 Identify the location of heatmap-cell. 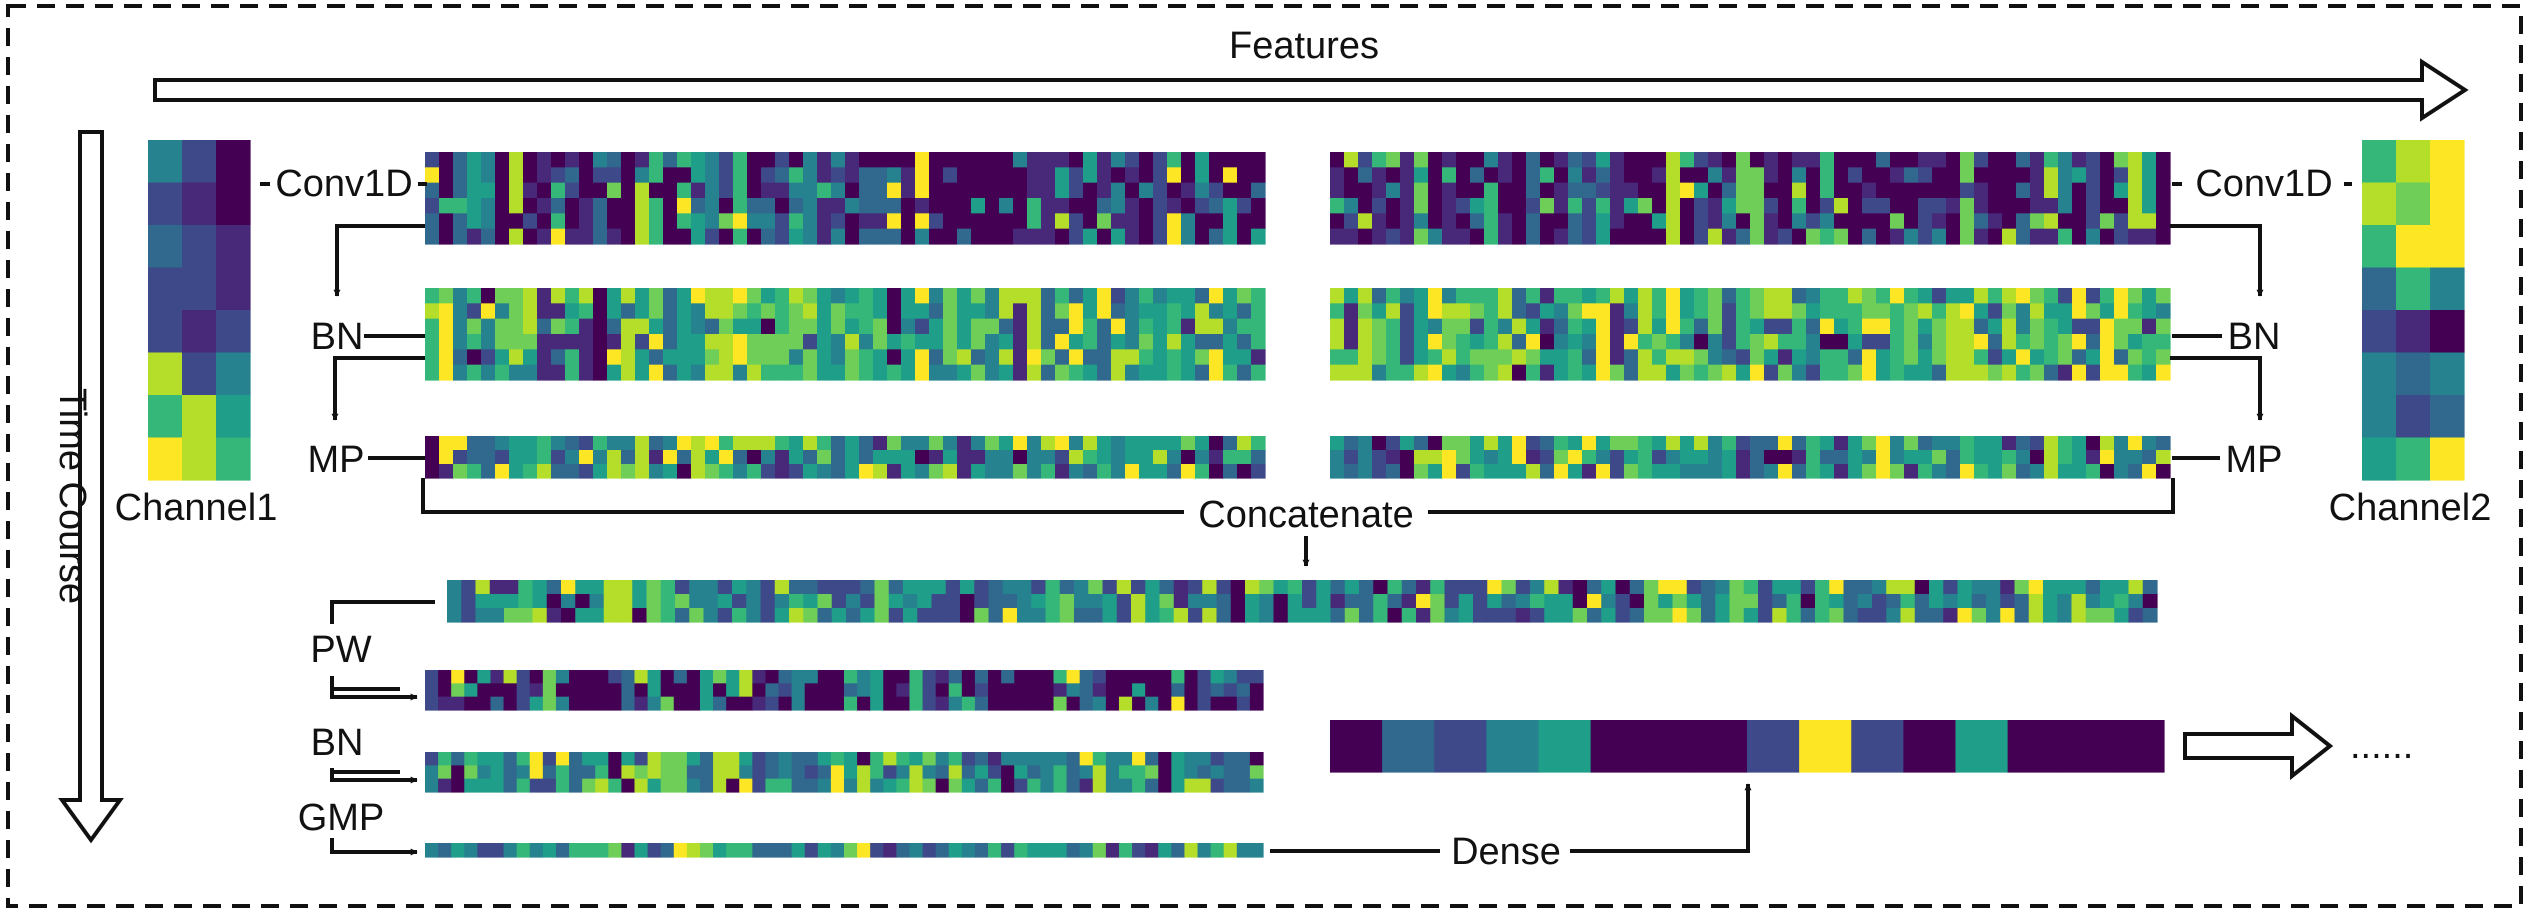
(2379, 459).